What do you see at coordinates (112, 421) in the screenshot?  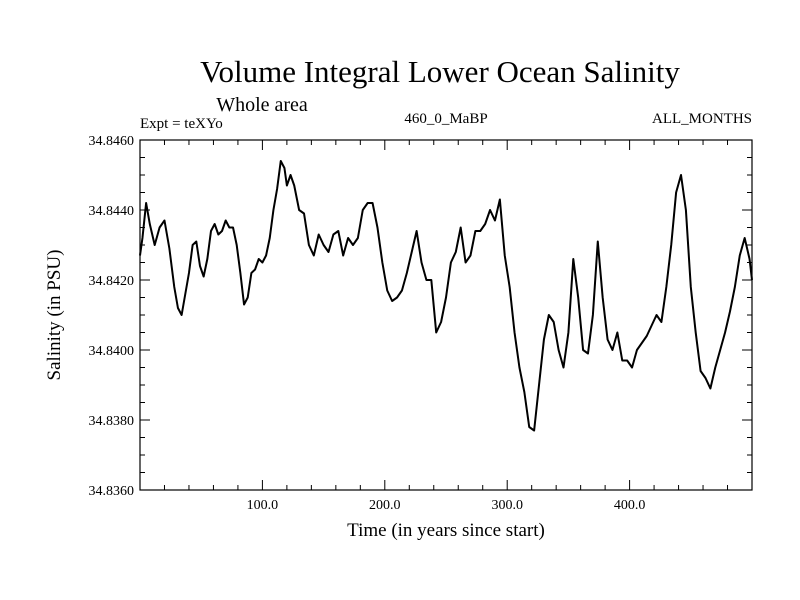 I see `y-tick-label: 34.8380` at bounding box center [112, 421].